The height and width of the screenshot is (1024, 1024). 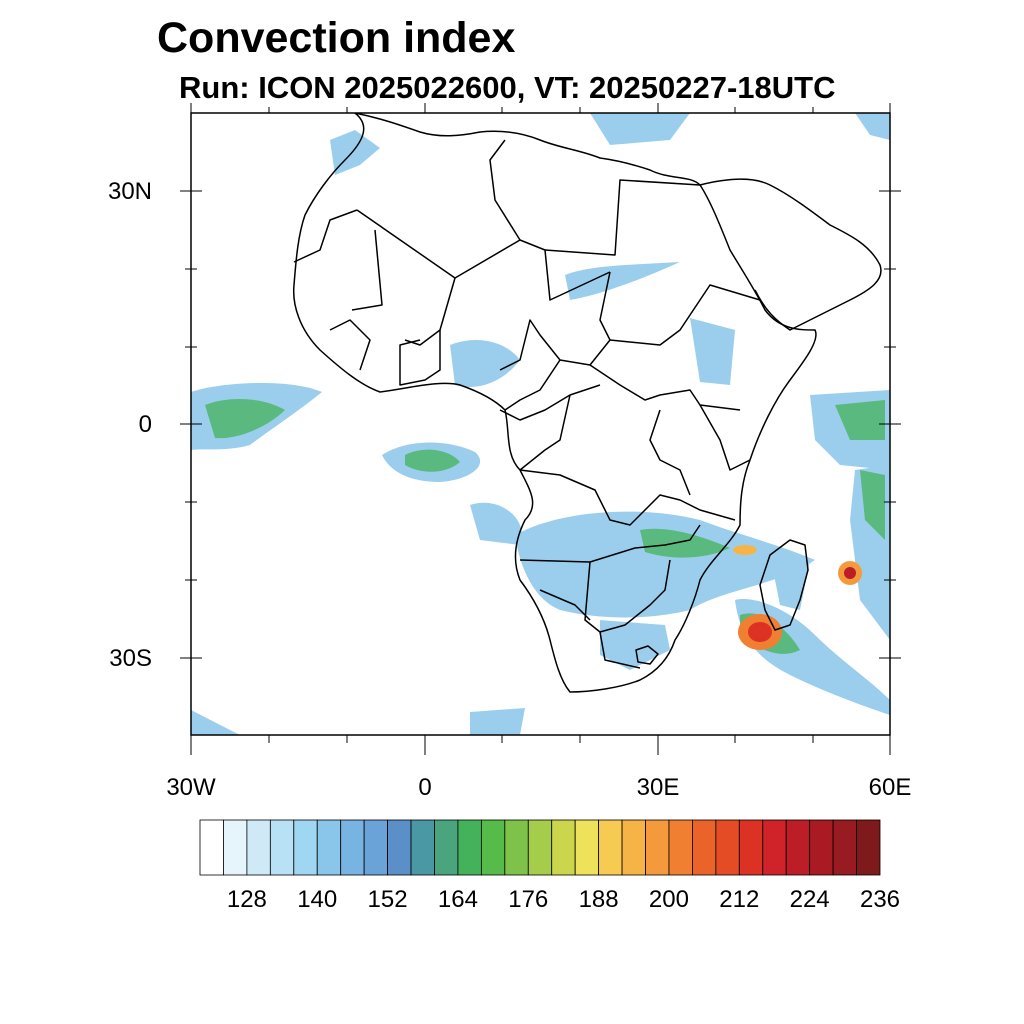 What do you see at coordinates (507, 87) in the screenshot?
I see `map-subtitle: Run: ICON 2025022600, VT: 20250227-18UTC` at bounding box center [507, 87].